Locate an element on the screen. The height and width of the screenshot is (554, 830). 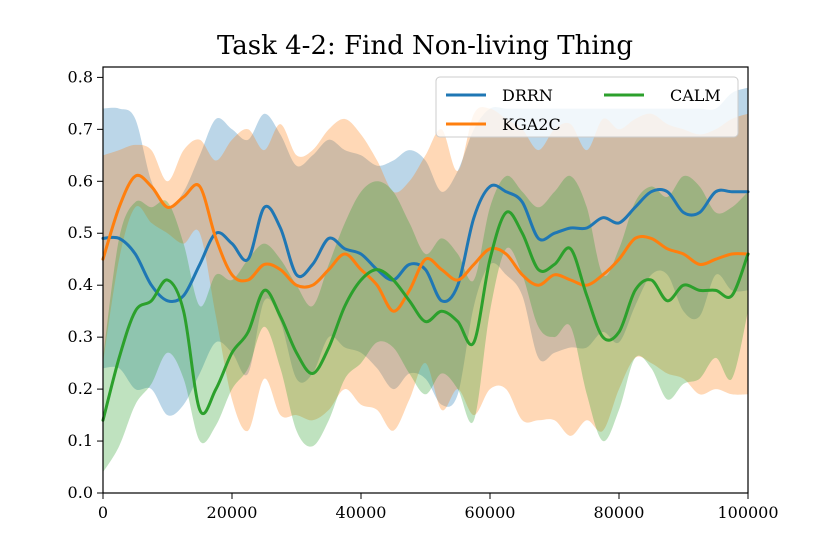
y-tick-label: 0.5 is located at coordinates (80, 232).